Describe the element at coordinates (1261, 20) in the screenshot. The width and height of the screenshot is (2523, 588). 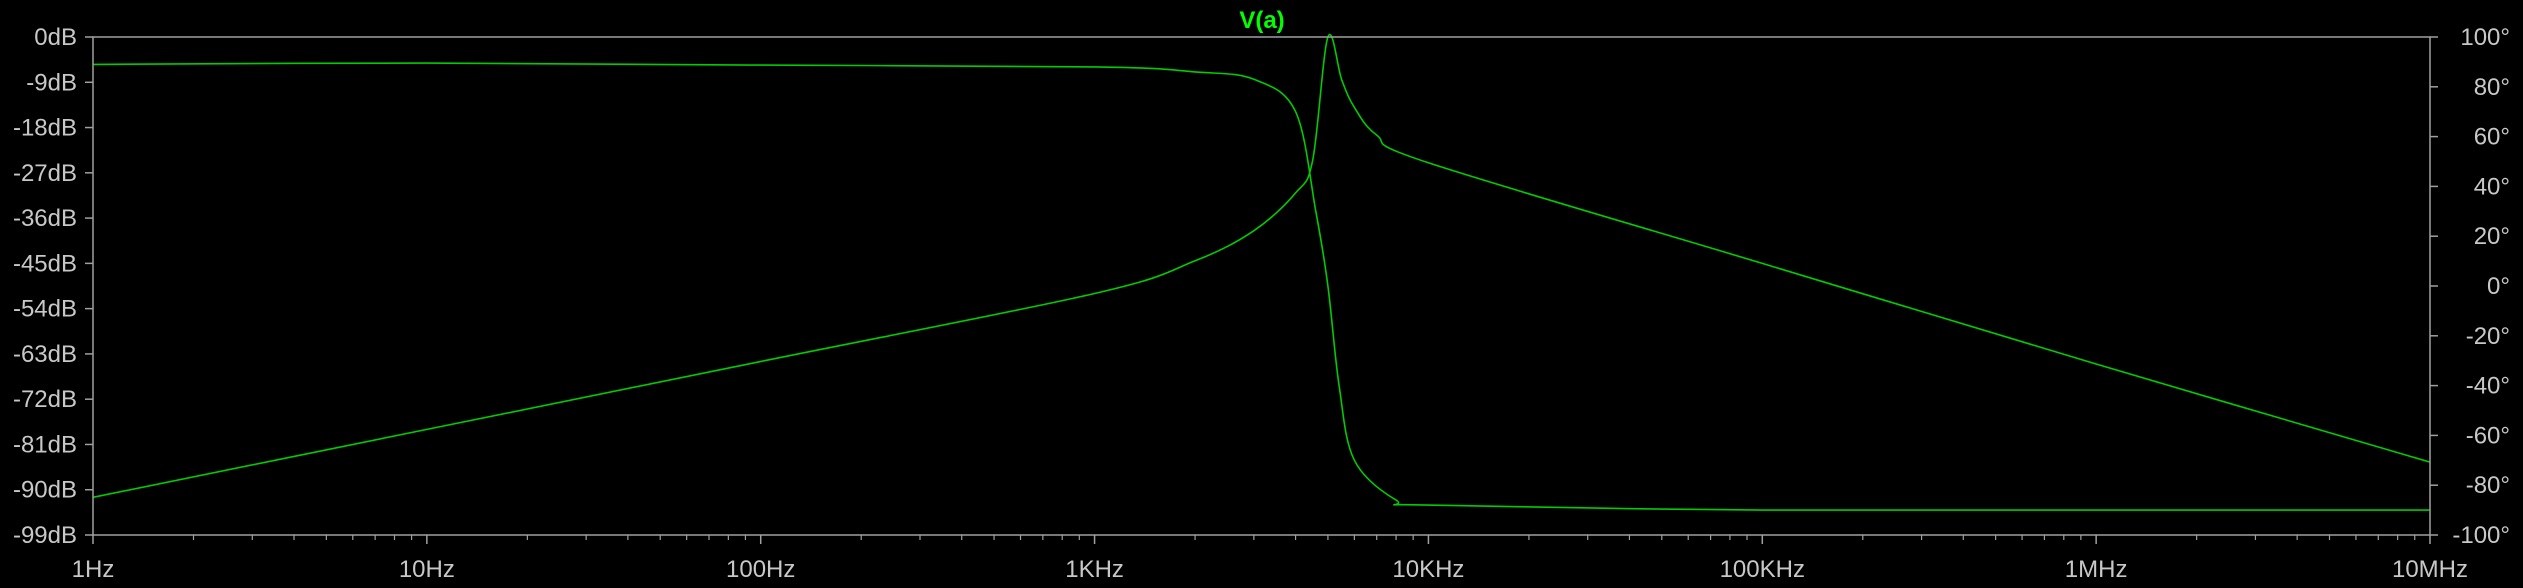
I see `chart-title: V(a)` at that location.